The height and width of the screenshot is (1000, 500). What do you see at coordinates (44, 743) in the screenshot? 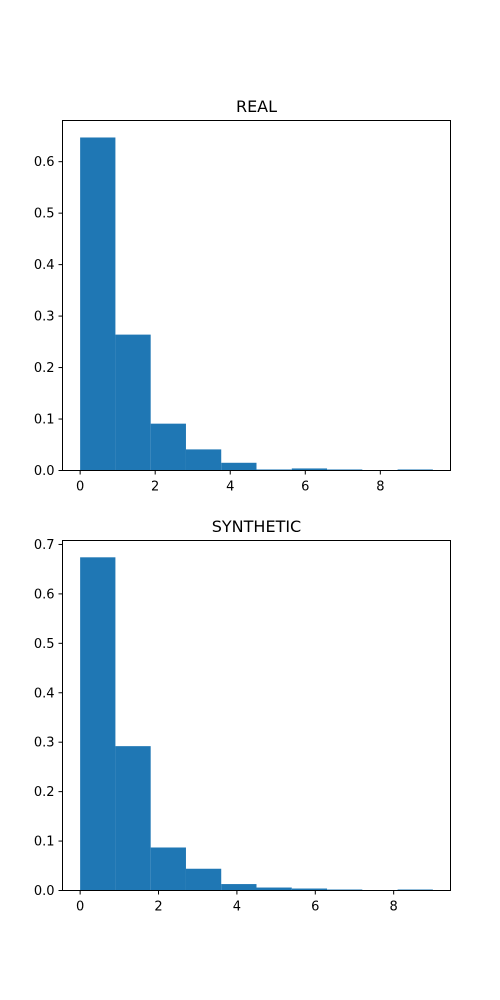
I see `synthetic-y-tick-label-3: 0.3` at bounding box center [44, 743].